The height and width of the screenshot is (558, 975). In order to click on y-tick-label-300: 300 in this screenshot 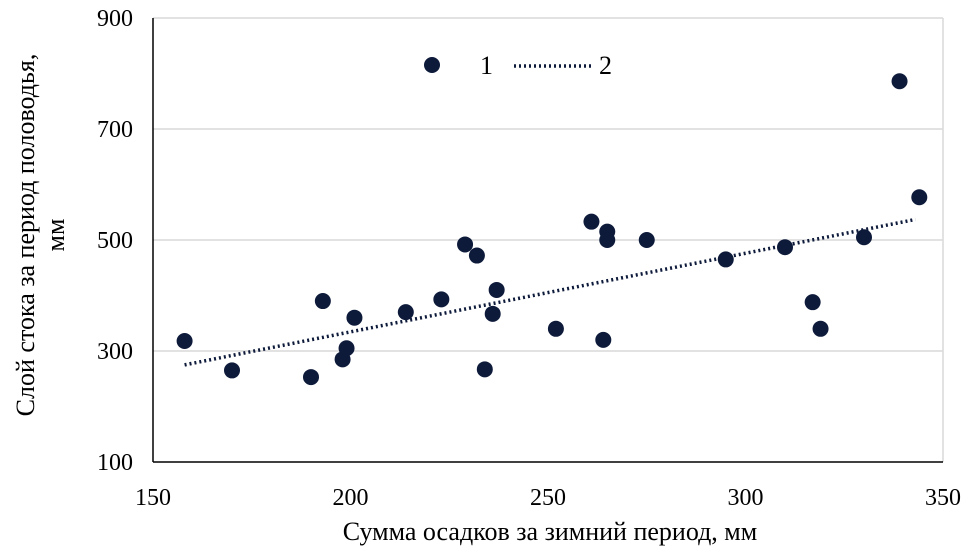, I will do `click(115, 352)`.